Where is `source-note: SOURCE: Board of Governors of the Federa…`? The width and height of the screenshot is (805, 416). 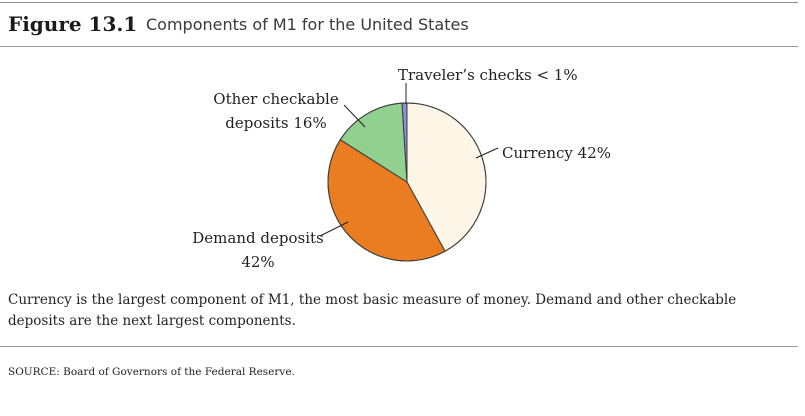
source-note: SOURCE: Board of Governors of the Federa… is located at coordinates (151, 372).